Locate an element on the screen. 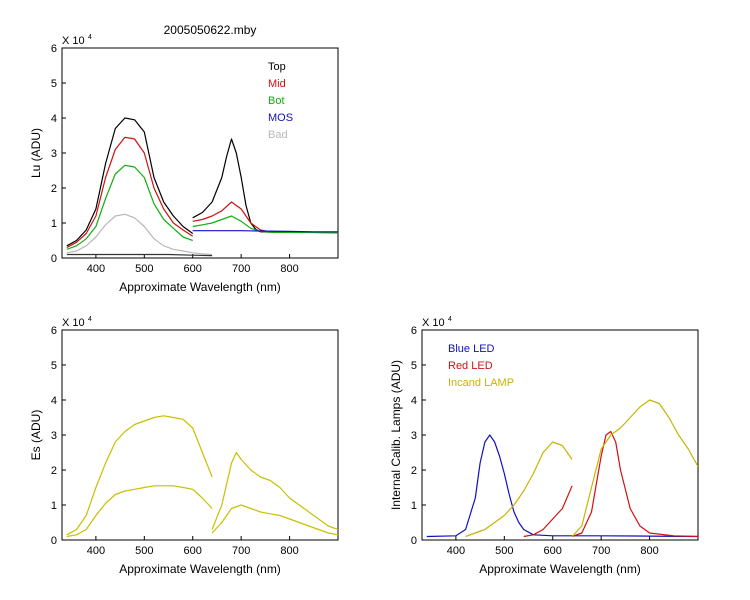 This screenshot has height=600, width=750. legend-entry: MOS is located at coordinates (280, 118).